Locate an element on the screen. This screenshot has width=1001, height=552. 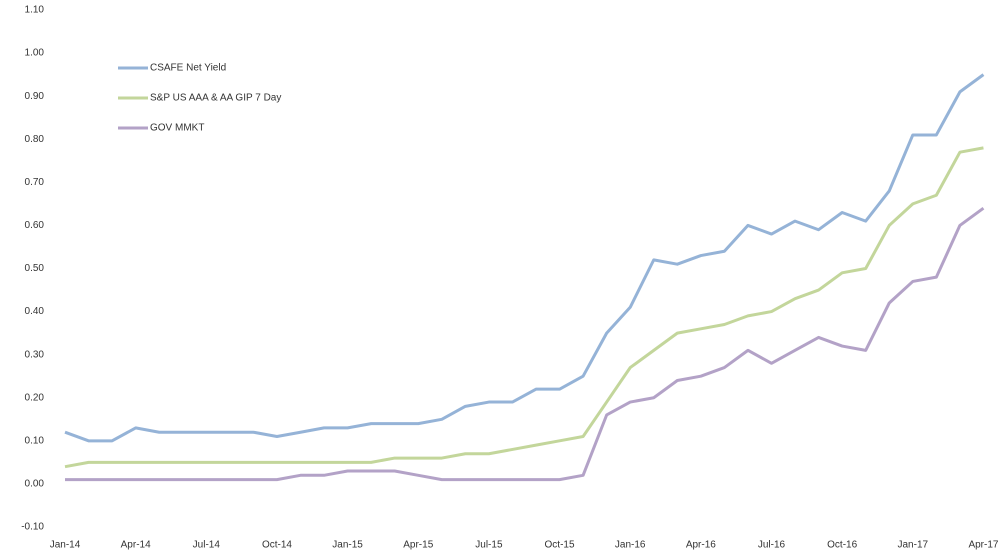
legend-label: GOV MMKT is located at coordinates (177, 128).